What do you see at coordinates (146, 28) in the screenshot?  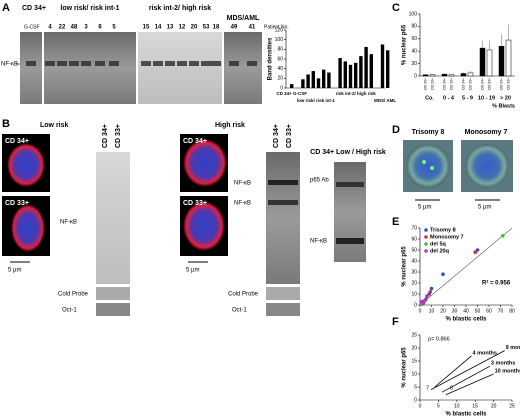 I see `patient-number: 15` at bounding box center [146, 28].